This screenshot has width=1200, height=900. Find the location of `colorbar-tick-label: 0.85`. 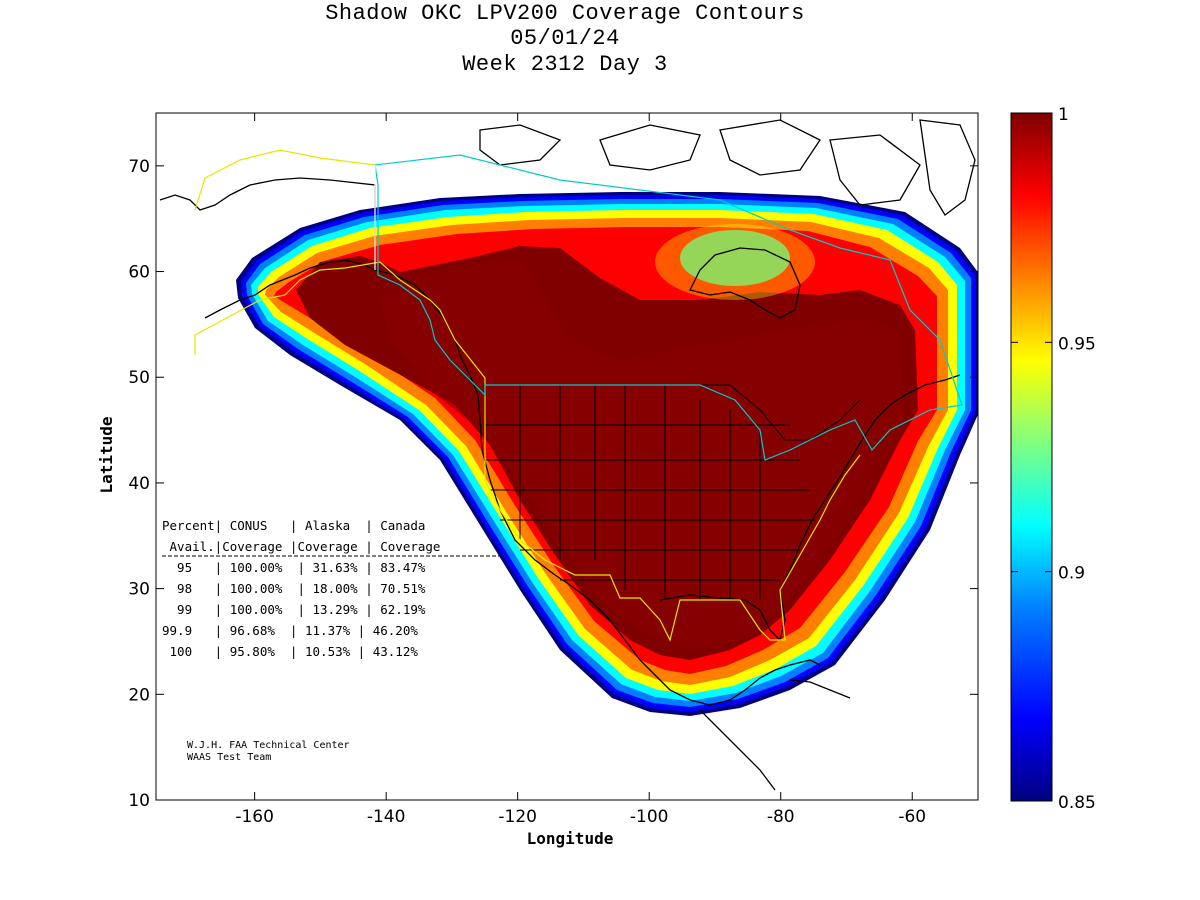

colorbar-tick-label: 0.85 is located at coordinates (1077, 803).